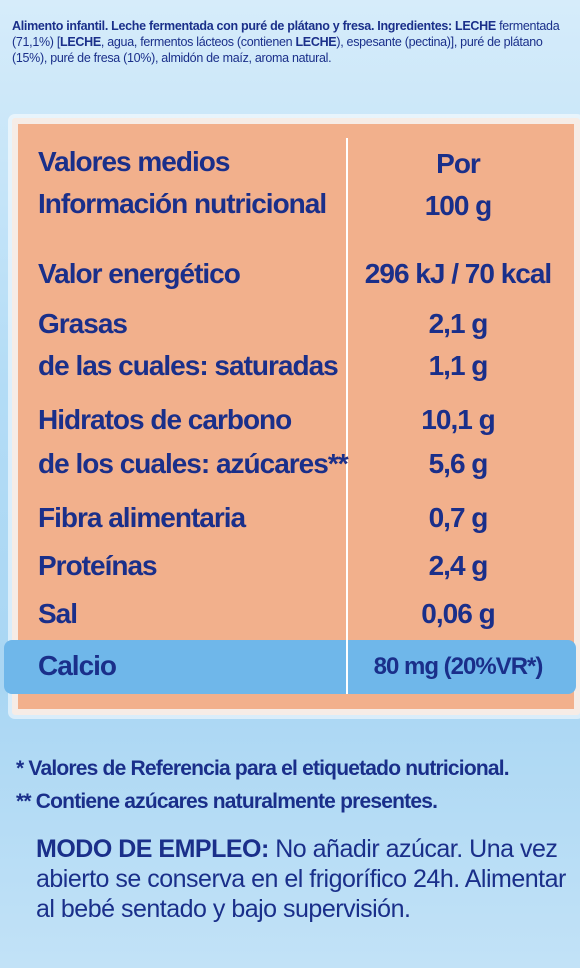  Describe the element at coordinates (77, 665) in the screenshot. I see `row-label: Calcio` at that location.